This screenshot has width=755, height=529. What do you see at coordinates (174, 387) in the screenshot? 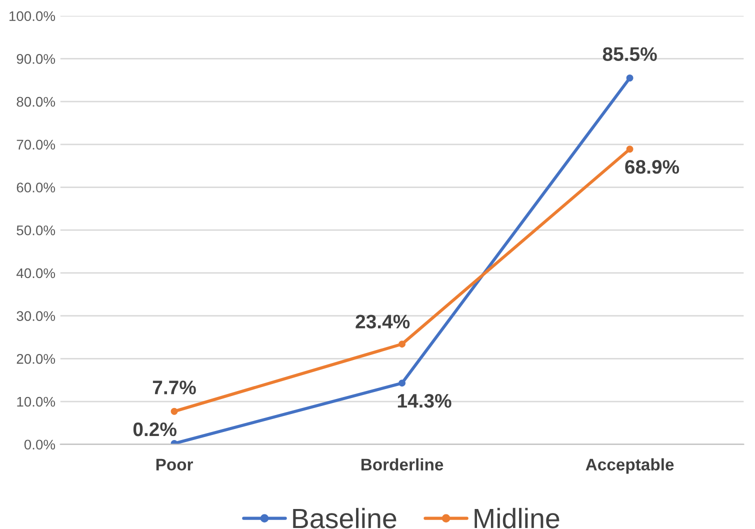
I see `data-label: 7.7%` at bounding box center [174, 387].